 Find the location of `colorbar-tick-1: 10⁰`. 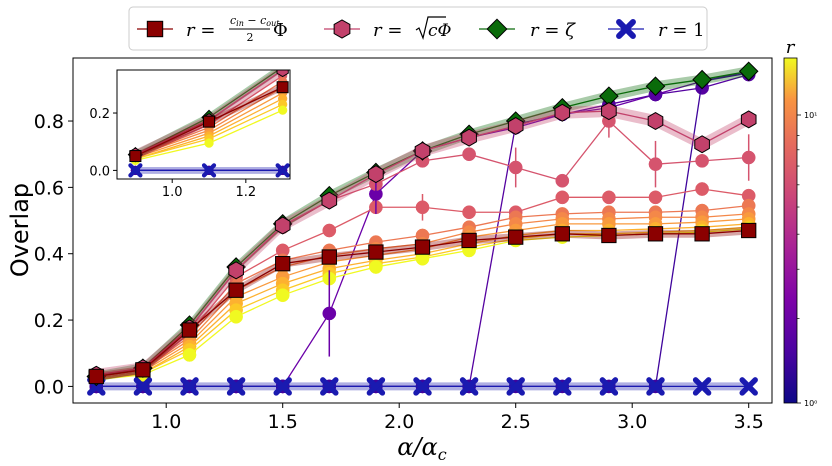

colorbar-tick-1: 10⁰ is located at coordinates (810, 403).